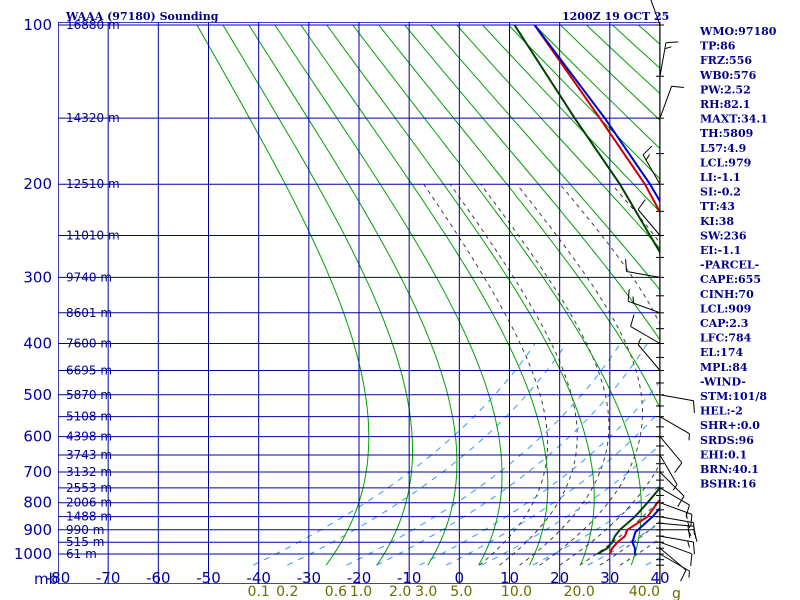 This screenshot has height=600, width=800. Describe the element at coordinates (724, 323) in the screenshot. I see `sounding-index: CAP:2.3` at that location.